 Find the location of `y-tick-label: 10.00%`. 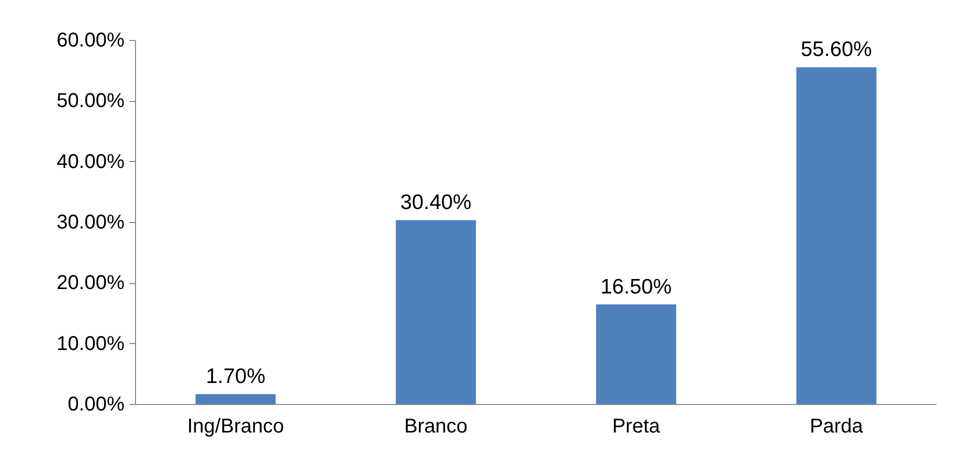

y-tick-label: 10.00% is located at coordinates (90, 343).